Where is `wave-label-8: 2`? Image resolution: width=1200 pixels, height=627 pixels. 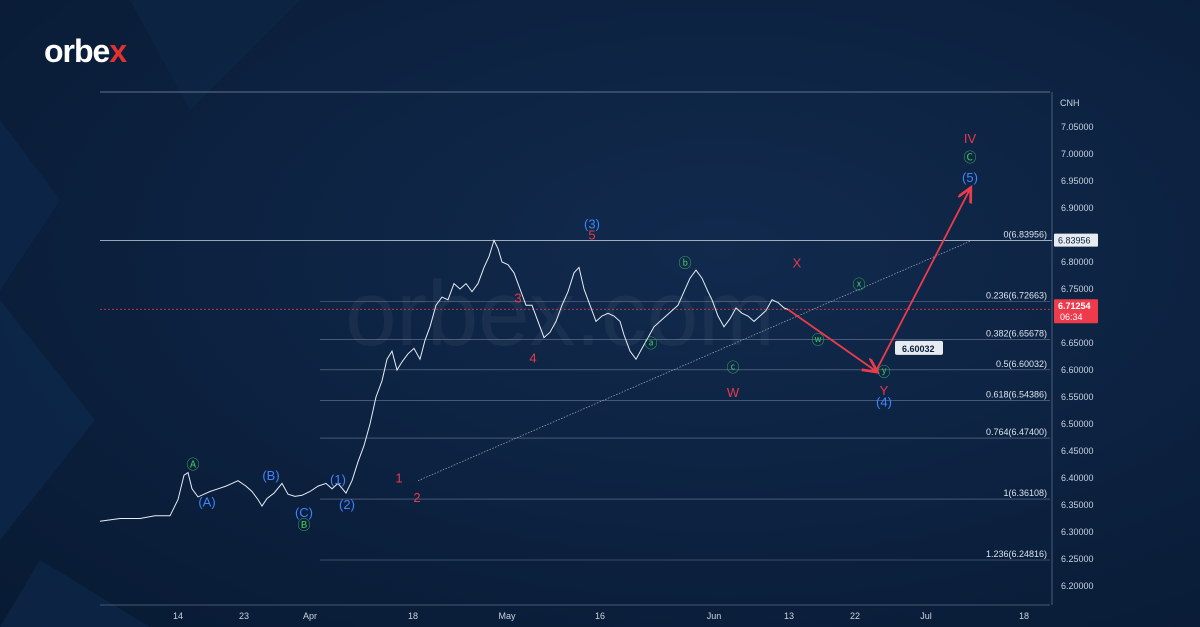
wave-label-8: 2 is located at coordinates (416, 497).